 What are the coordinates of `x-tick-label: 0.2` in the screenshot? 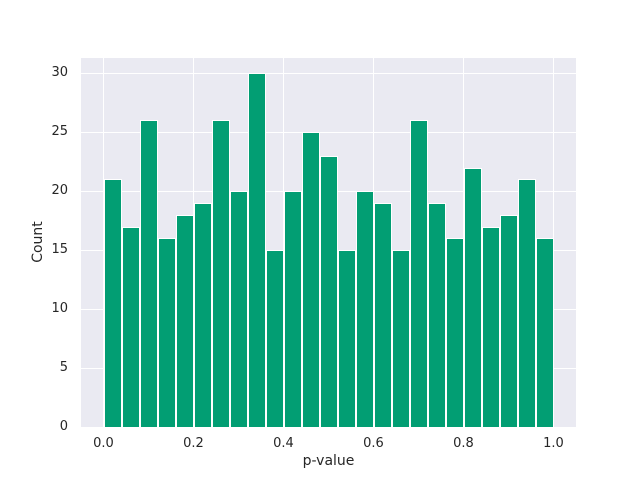 It's located at (193, 443).